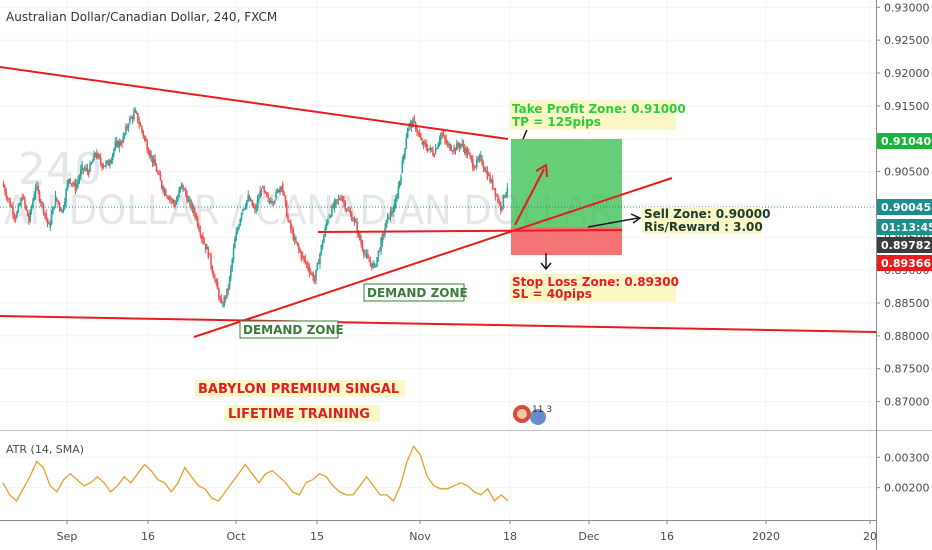 The width and height of the screenshot is (932, 550). What do you see at coordinates (255, 474) in the screenshot?
I see `atr-series` at bounding box center [255, 474].